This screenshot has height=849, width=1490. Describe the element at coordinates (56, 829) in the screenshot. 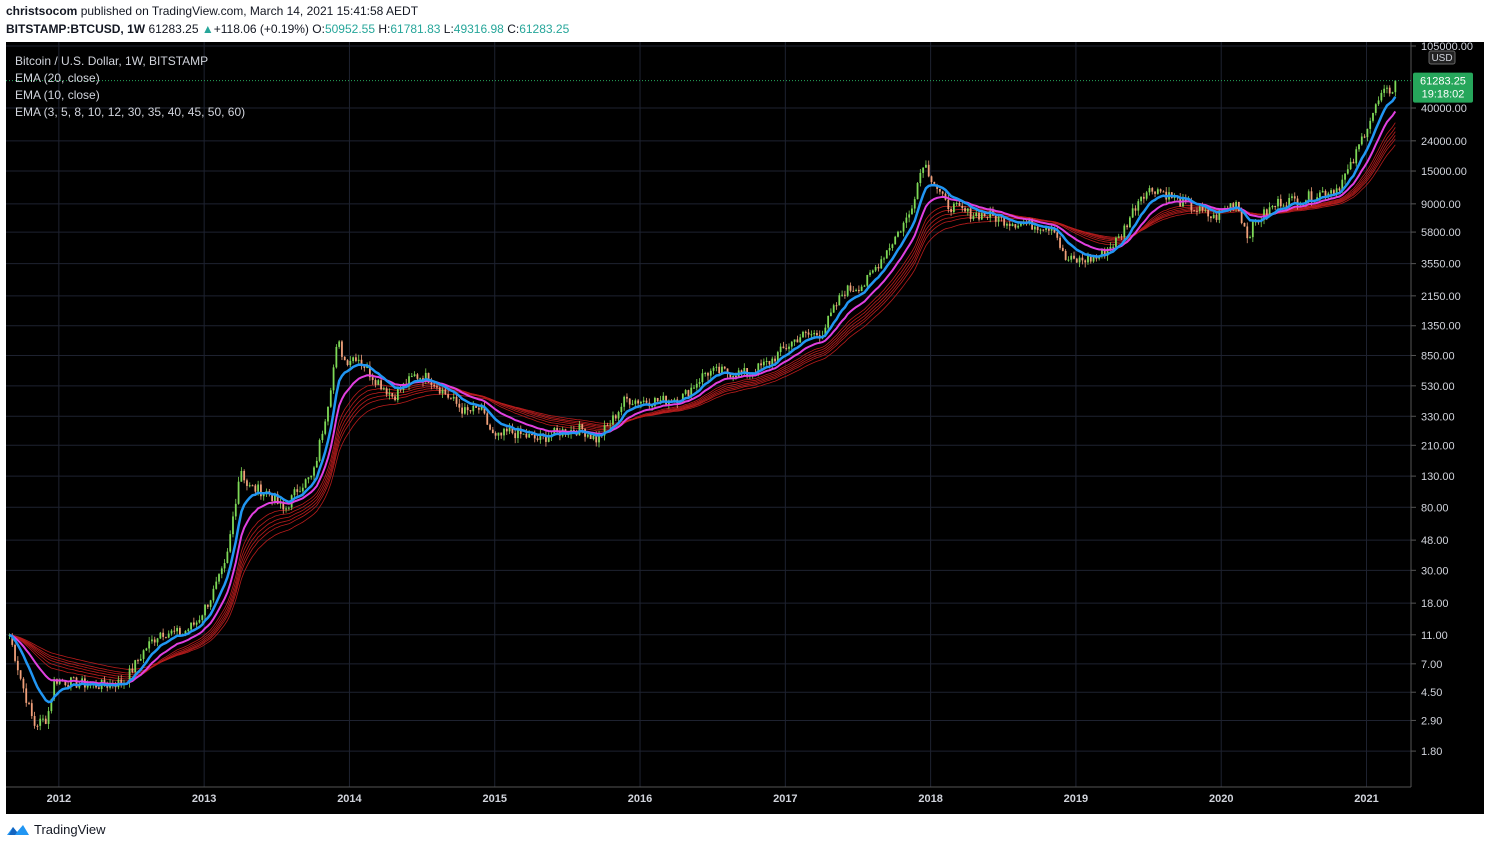

I see `footer-brand: TradingView` at that location.